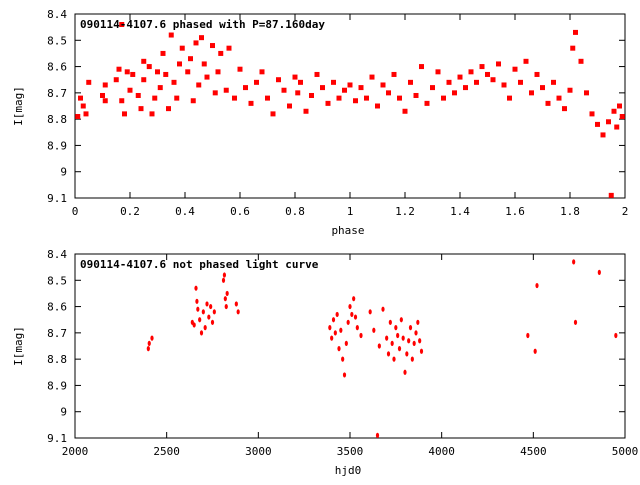 This screenshot has width=640, height=485. What do you see at coordinates (295, 211) in the screenshot?
I see `phased-x-tick-label: 0.8` at bounding box center [295, 211].